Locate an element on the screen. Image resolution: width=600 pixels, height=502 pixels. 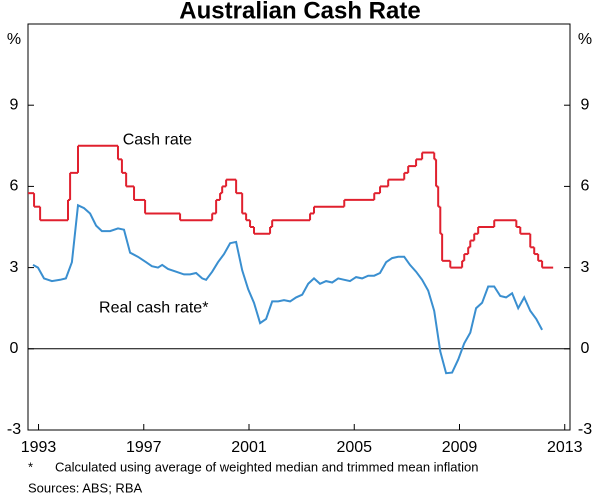
y-unit-left: % is located at coordinates (14, 39).